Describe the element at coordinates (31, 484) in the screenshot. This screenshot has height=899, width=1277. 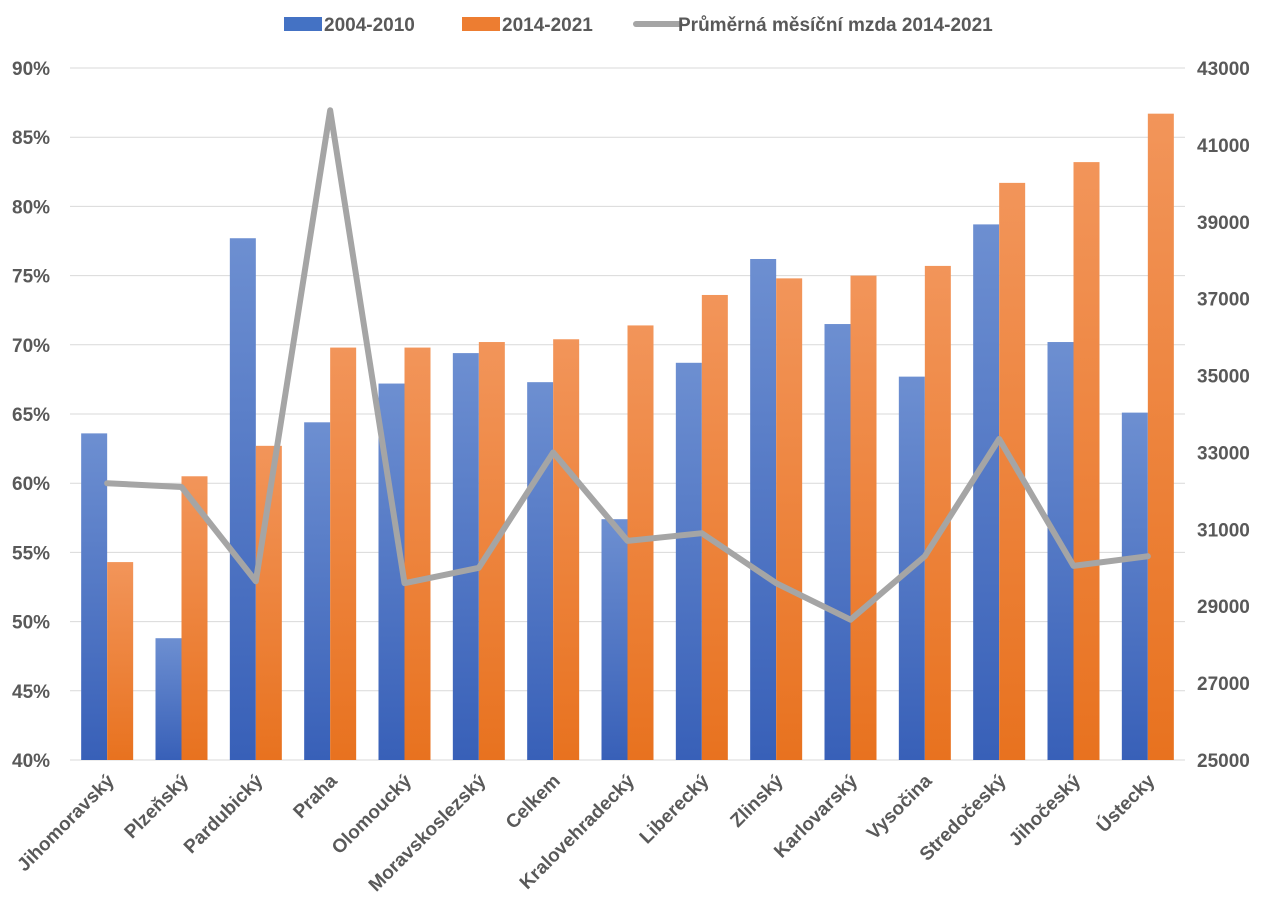
I see `left-tick-label: 60%` at that location.